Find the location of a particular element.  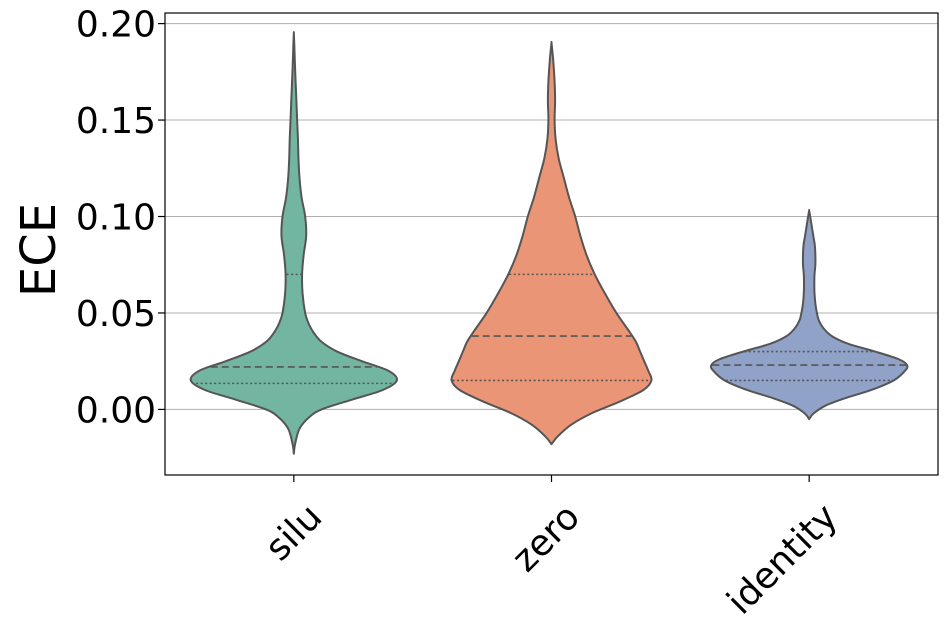

y-tick-label: 0.20 is located at coordinates (116, 25).